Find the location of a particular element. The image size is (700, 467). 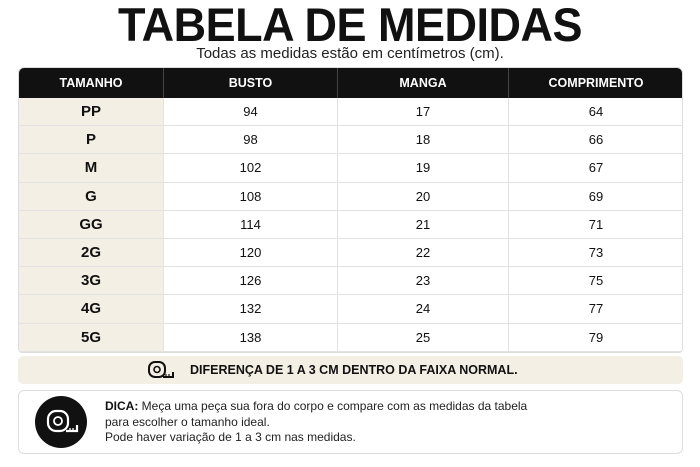

size-cell: GG is located at coordinates (91, 224).